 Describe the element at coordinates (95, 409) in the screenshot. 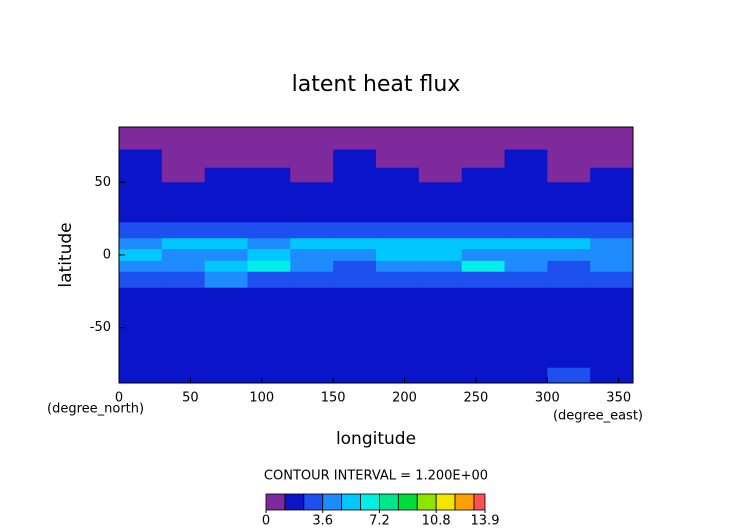

I see `y-unit-label: (degree_north)` at that location.